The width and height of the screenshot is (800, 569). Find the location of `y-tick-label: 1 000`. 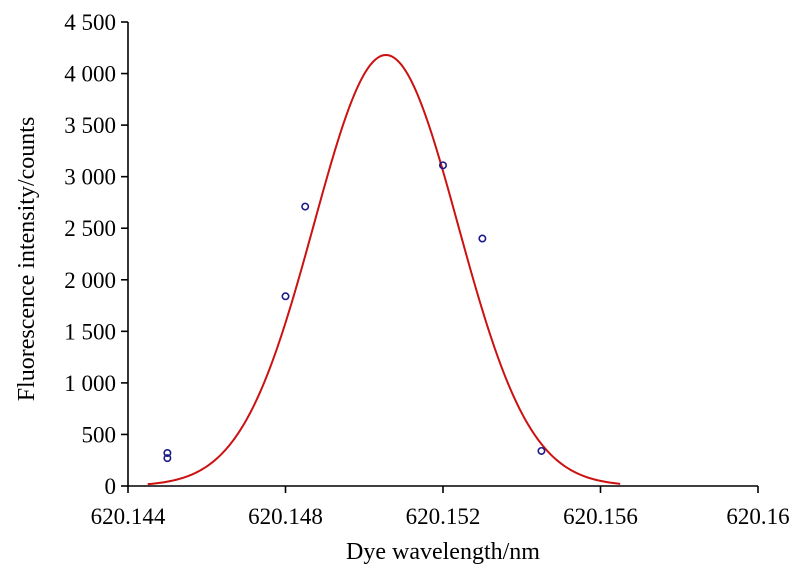

y-tick-label: 1 000 is located at coordinates (90, 383).